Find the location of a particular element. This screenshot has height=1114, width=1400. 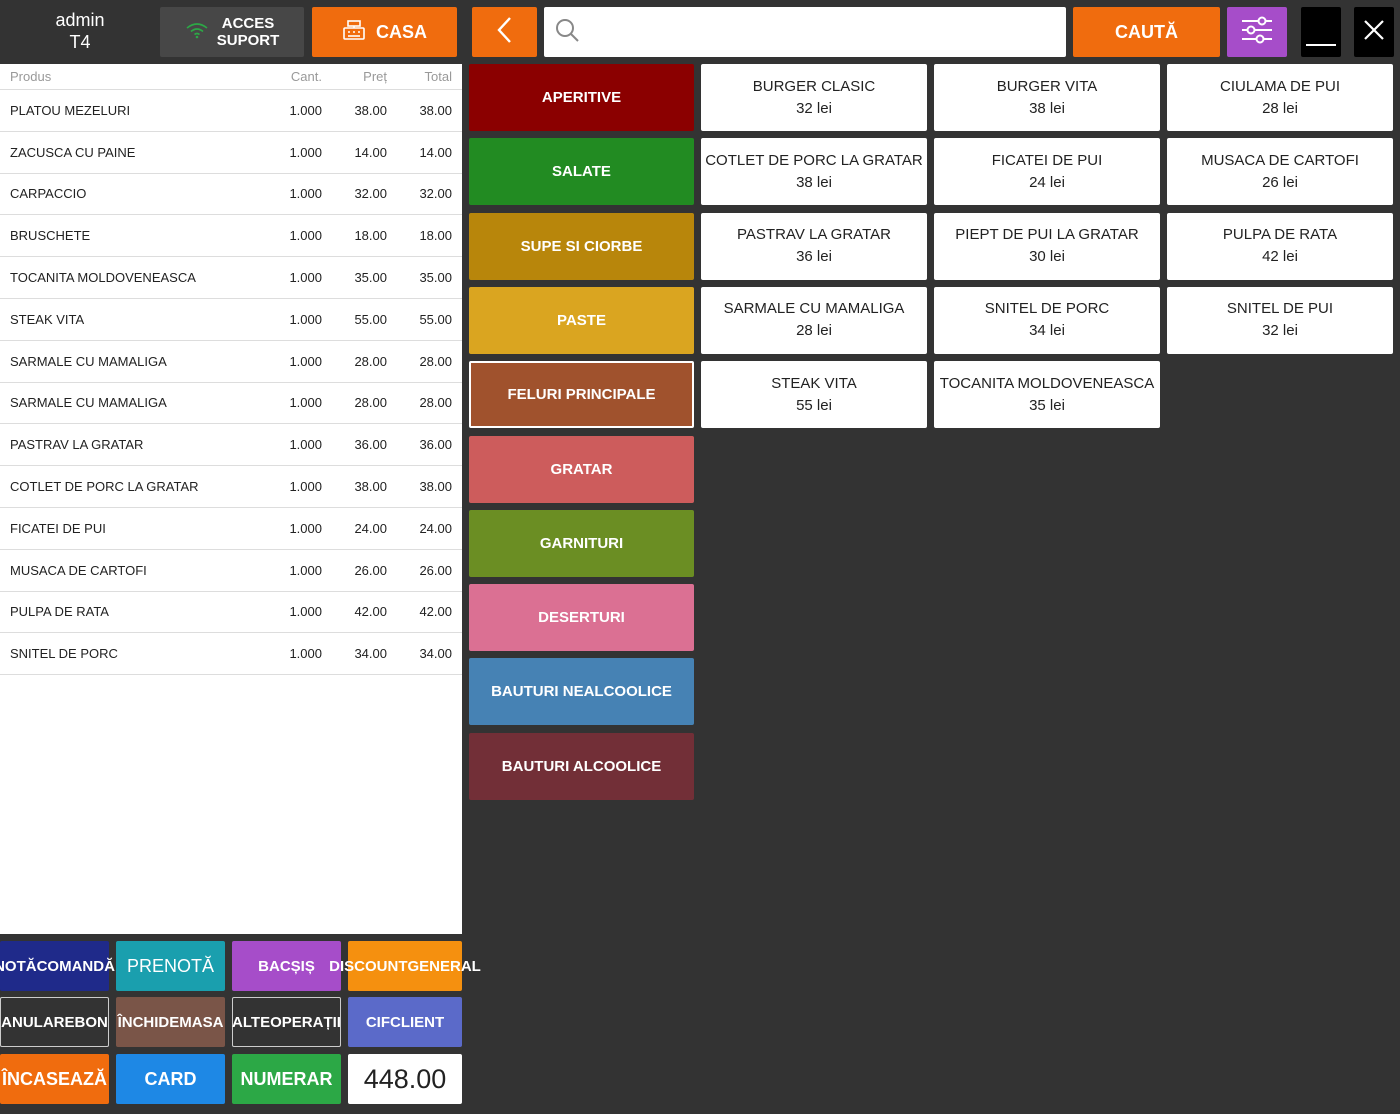

cif-client-button: CIF CLIENT is located at coordinates (405, 1022).